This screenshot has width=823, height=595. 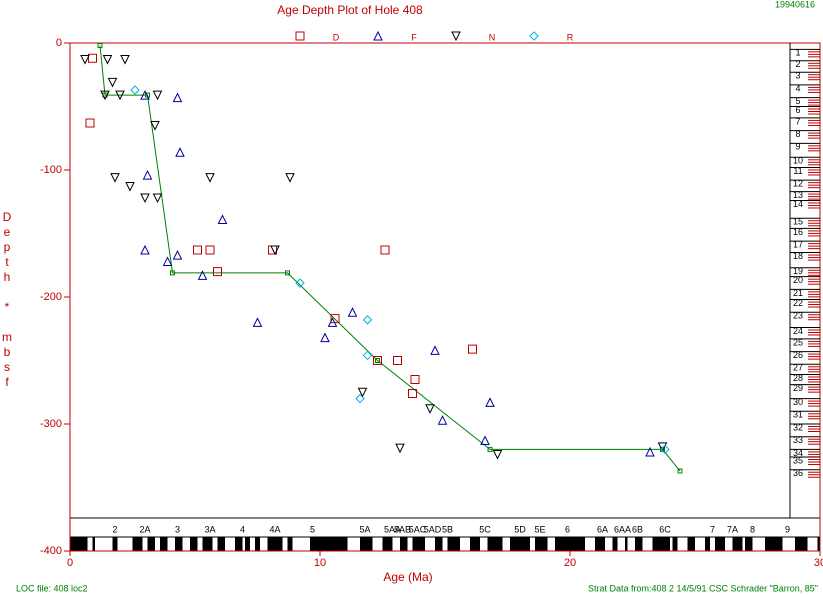 What do you see at coordinates (797, 64) in the screenshot?
I see `core-label: 2` at bounding box center [797, 64].